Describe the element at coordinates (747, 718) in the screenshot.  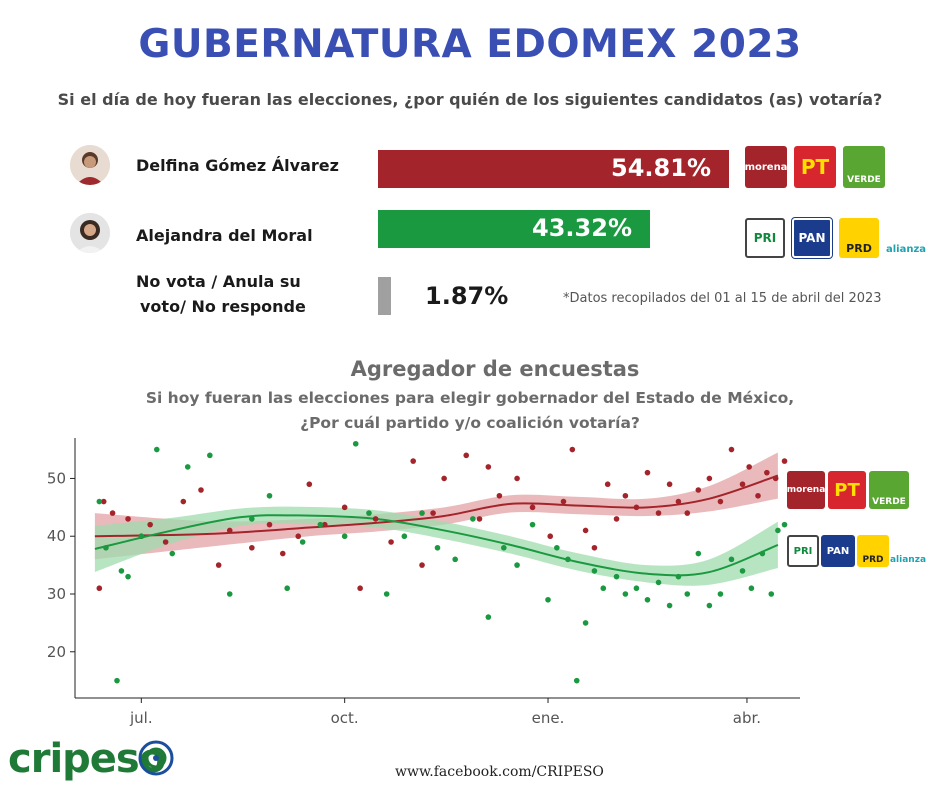
I see `x-tick-label: abr.` at that location.